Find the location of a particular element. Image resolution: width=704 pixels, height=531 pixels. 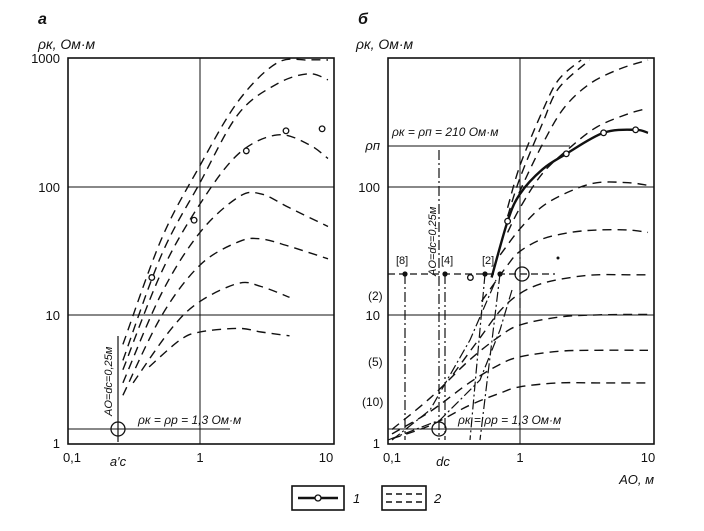

panel-a-series-5-line is located at coordinates (225, 316).